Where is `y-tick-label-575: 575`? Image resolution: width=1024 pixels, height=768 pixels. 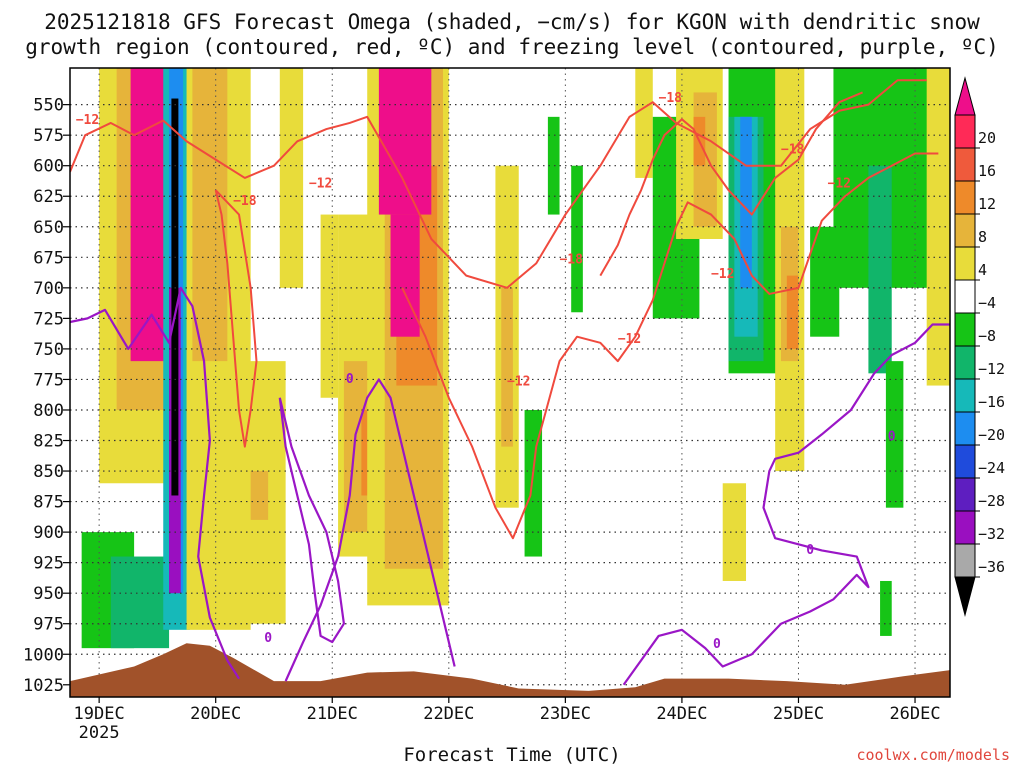 y-tick-label-575: 575 is located at coordinates (48, 136).